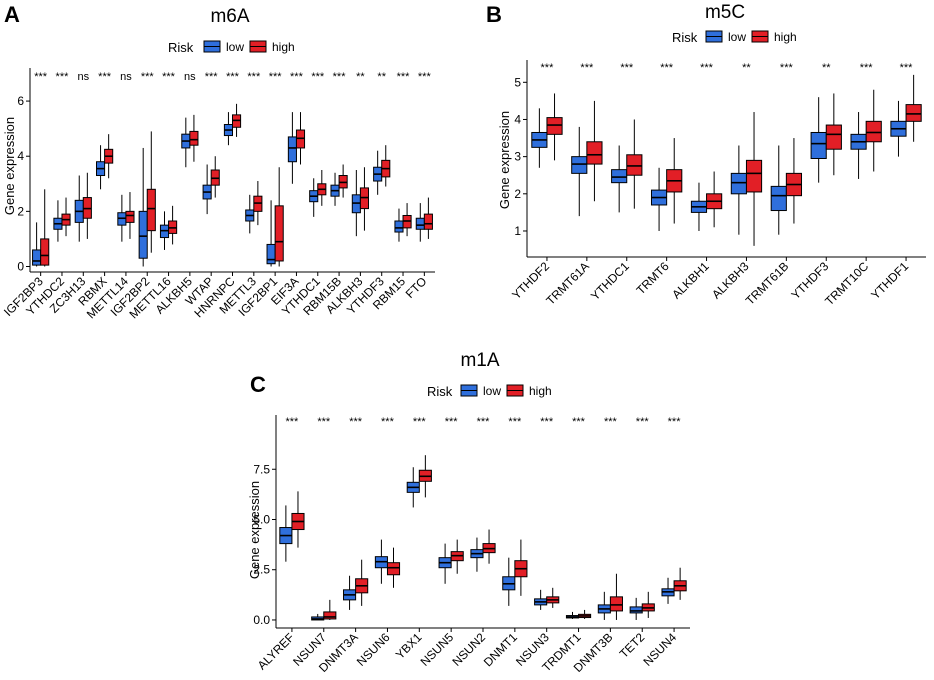 The image size is (934, 680). What do you see at coordinates (660, 649) in the screenshot?
I see `x-tick-label: NSUN4` at bounding box center [660, 649].